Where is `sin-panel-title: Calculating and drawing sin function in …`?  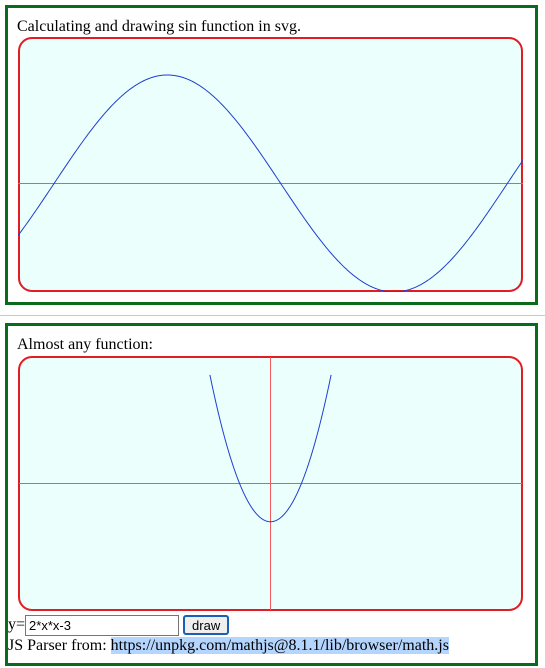
sin-panel-title: Calculating and drawing sin function in … is located at coordinates (159, 26).